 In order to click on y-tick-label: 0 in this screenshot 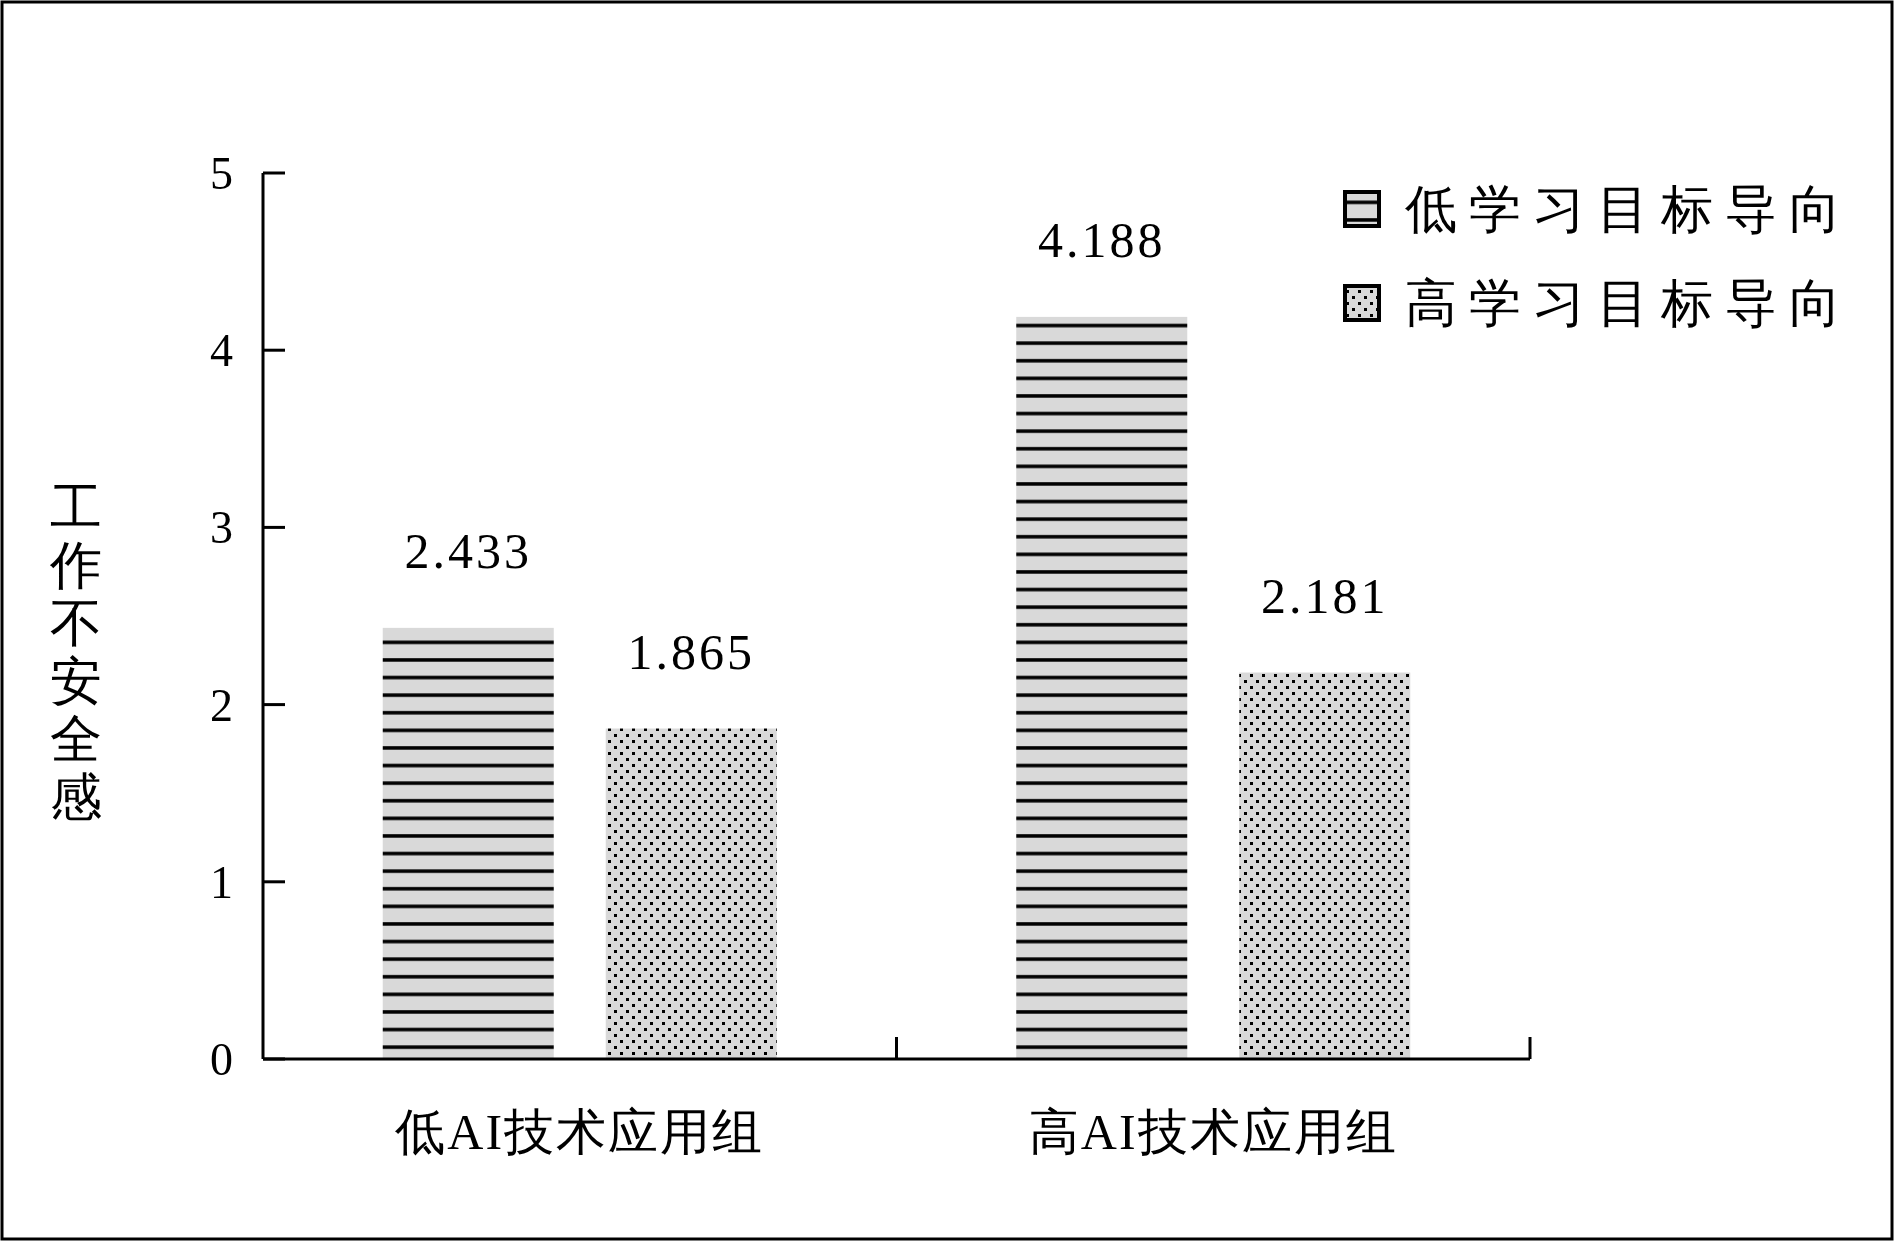, I will do `click(221, 1059)`.